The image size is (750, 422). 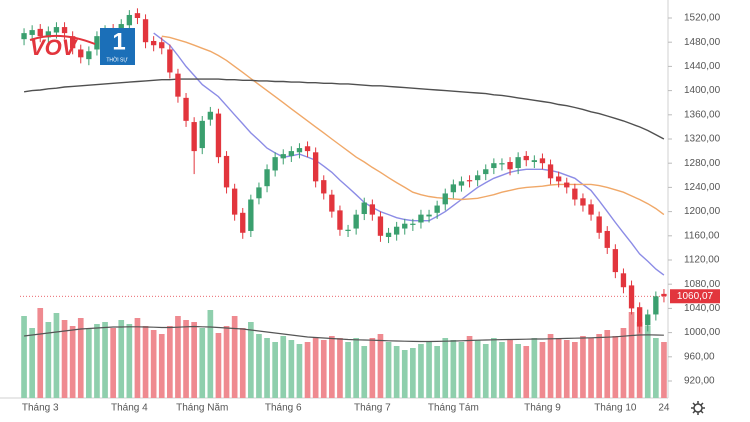 I want to click on y-tick-label: 1480,00, so click(x=702, y=42).